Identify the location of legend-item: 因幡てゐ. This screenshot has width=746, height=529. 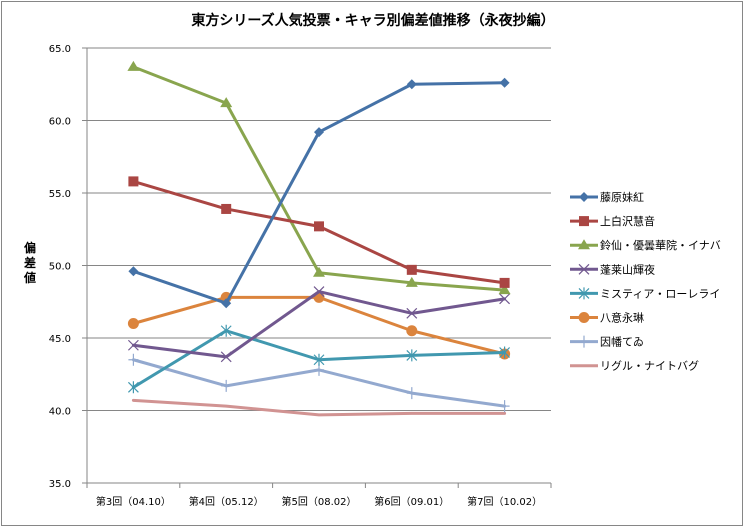
(607, 342).